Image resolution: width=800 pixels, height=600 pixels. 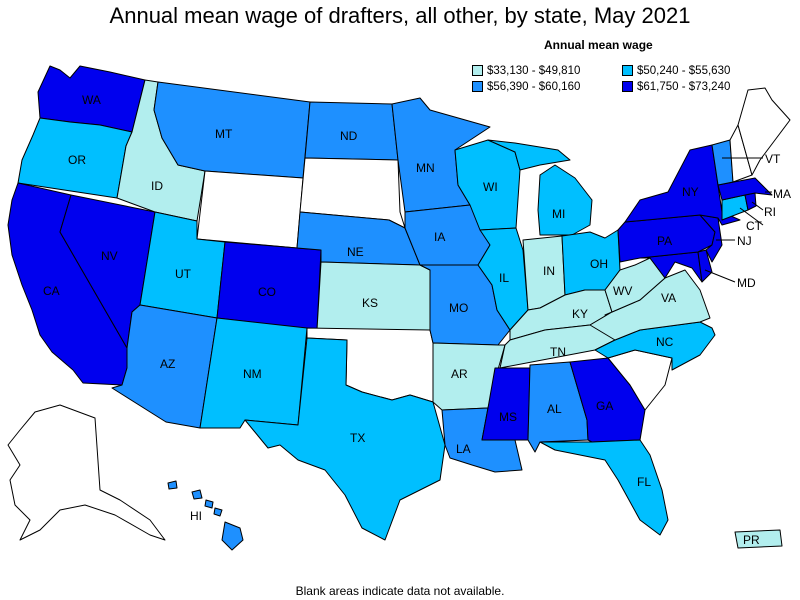 I want to click on legend-item-tier3: $56,390 - $60,160, so click(x=526, y=87).